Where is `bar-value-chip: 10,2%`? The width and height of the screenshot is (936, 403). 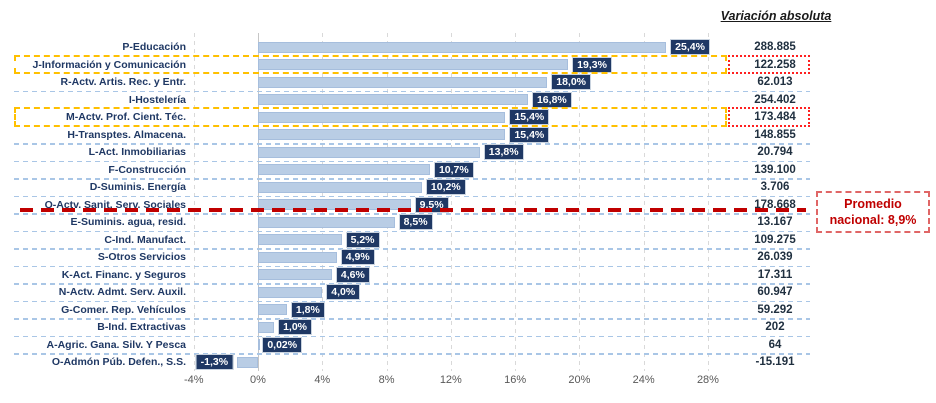
bar-value-chip: 10,2% is located at coordinates (445, 187).